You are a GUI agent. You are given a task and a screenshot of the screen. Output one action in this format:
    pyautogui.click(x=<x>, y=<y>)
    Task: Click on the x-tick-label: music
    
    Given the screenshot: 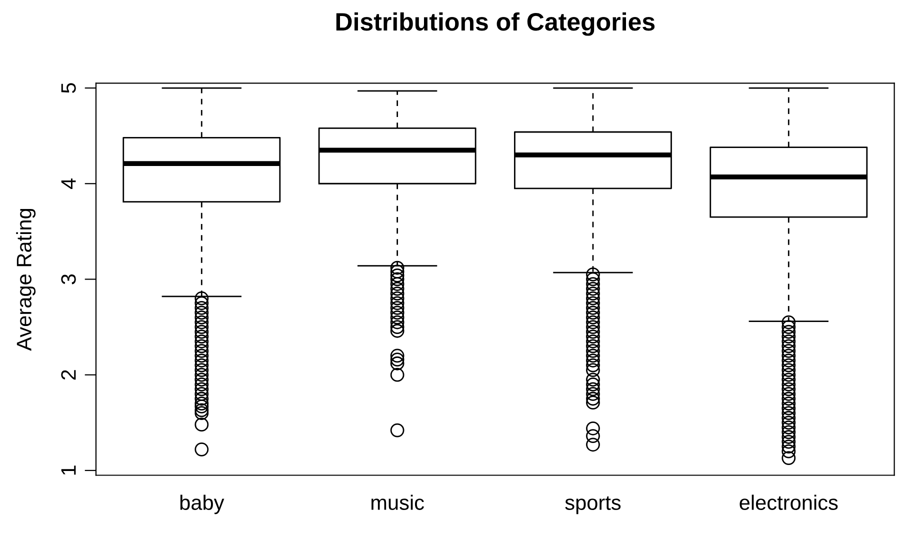 What is the action you would take?
    pyautogui.click(x=397, y=502)
    